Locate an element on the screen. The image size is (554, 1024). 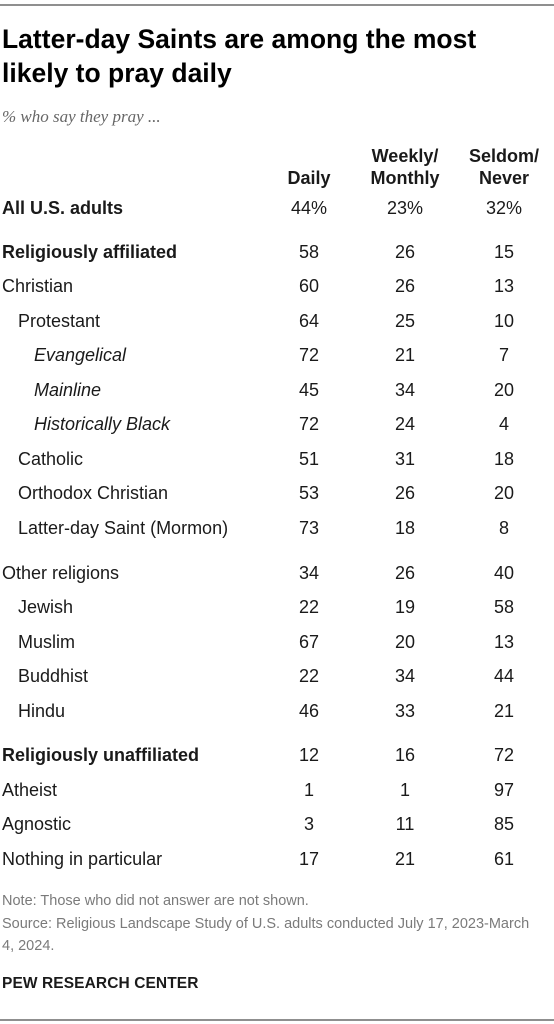
row-label: Religiously unaffiliated is located at coordinates (101, 755).